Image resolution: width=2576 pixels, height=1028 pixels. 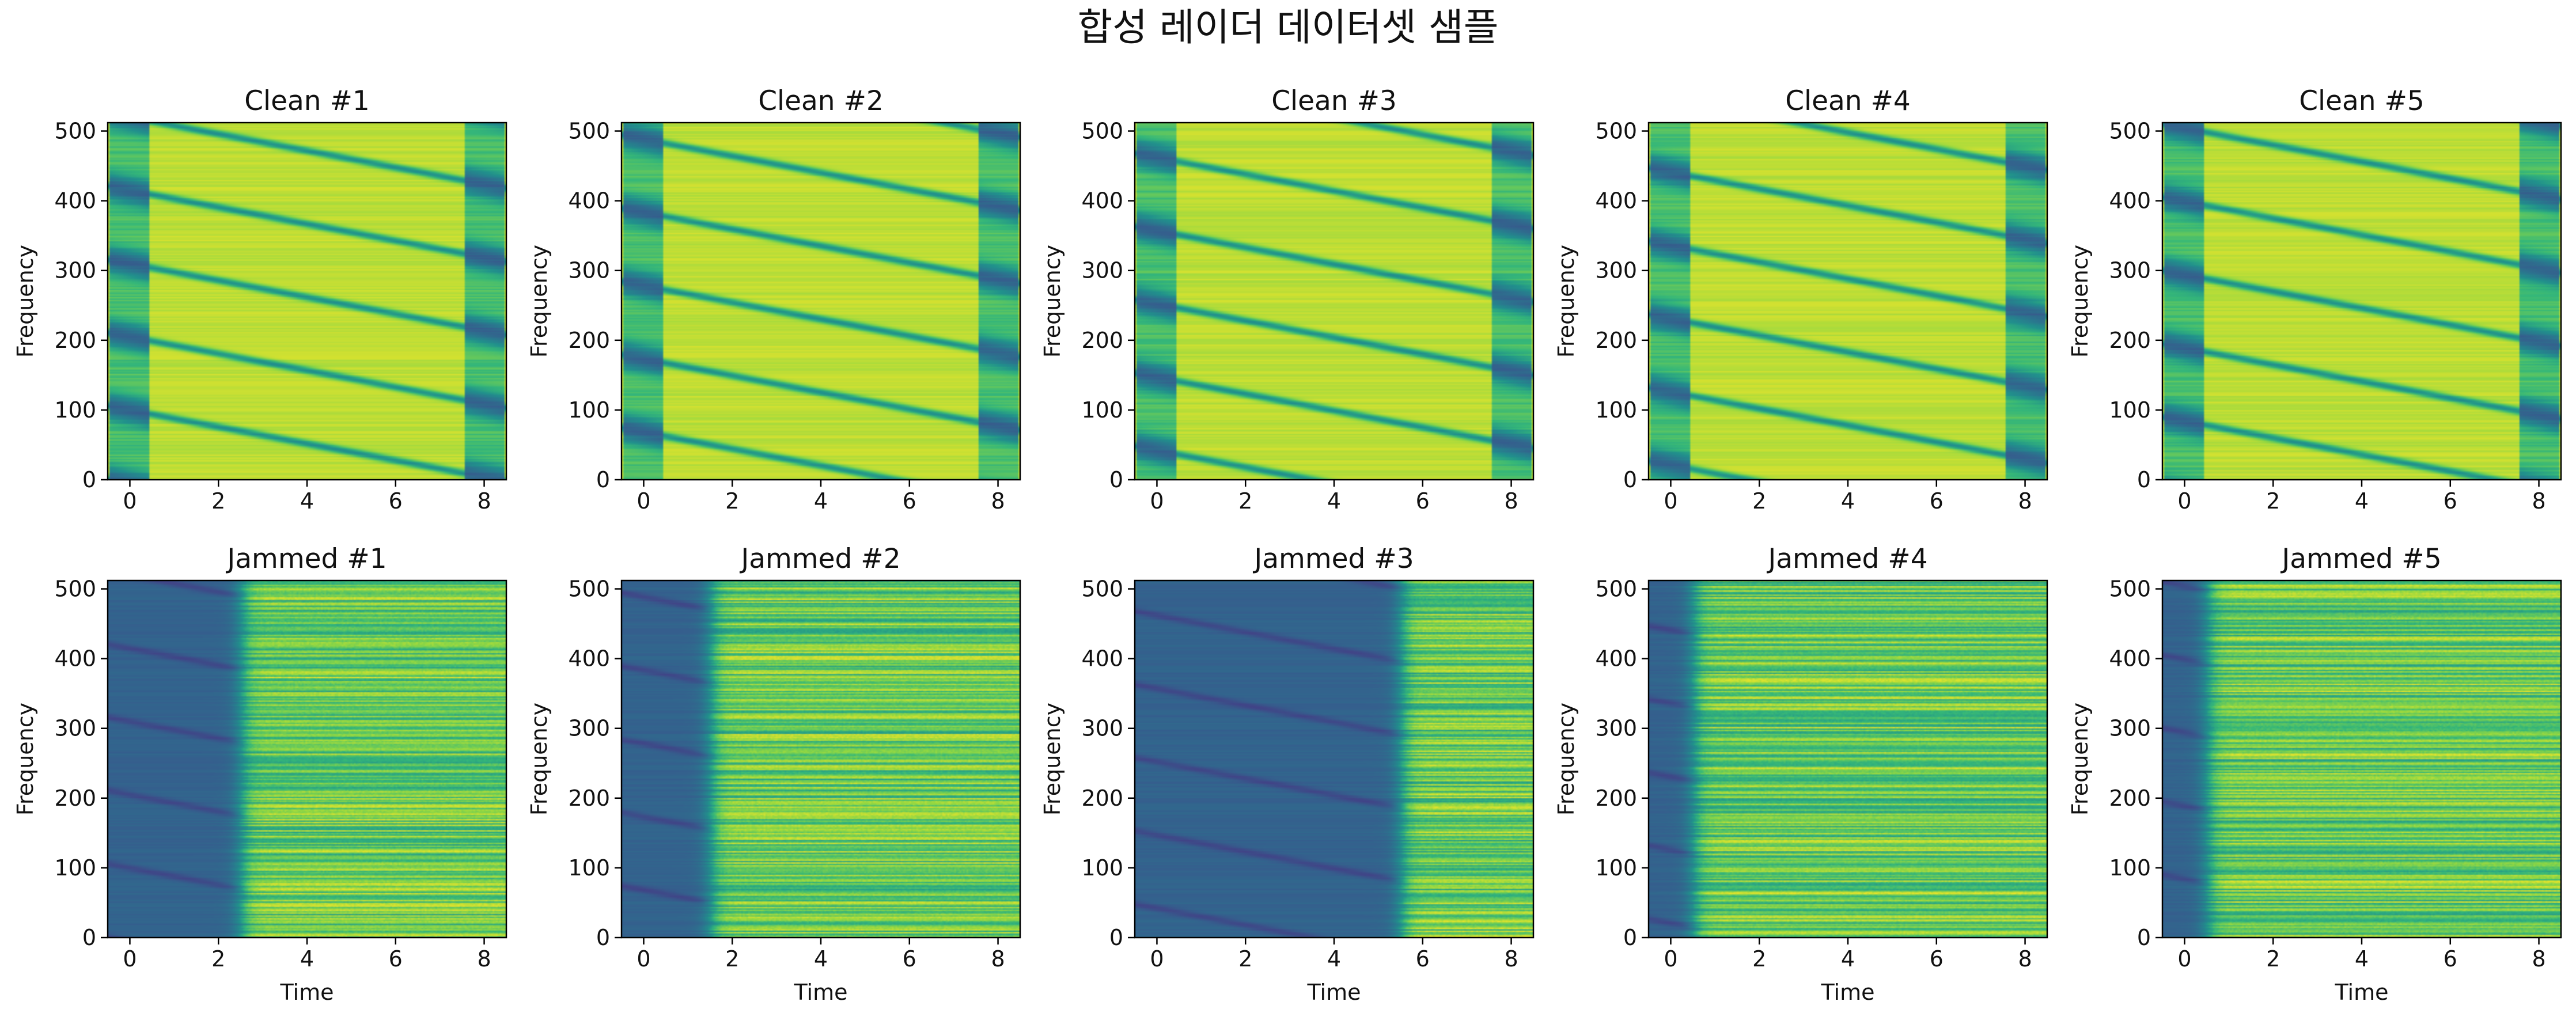 I want to click on subplot-2: Clean #2 0 2 4 6 8 0 100 200 300 400 500 Frequency, so click(x=773, y=299).